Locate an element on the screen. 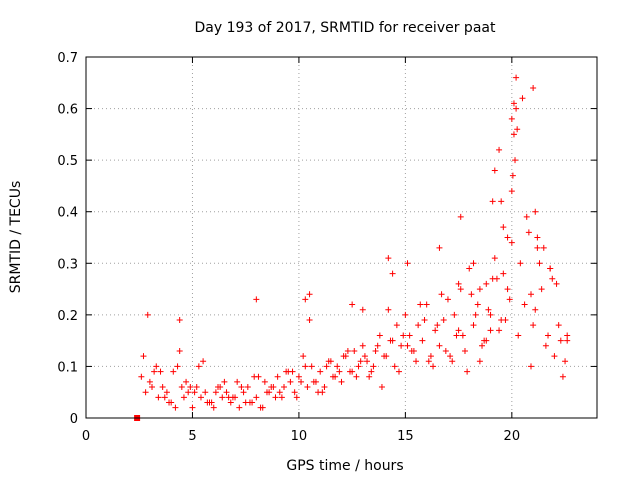 The width and height of the screenshot is (640, 480). x-tick-label: 10 is located at coordinates (299, 436).